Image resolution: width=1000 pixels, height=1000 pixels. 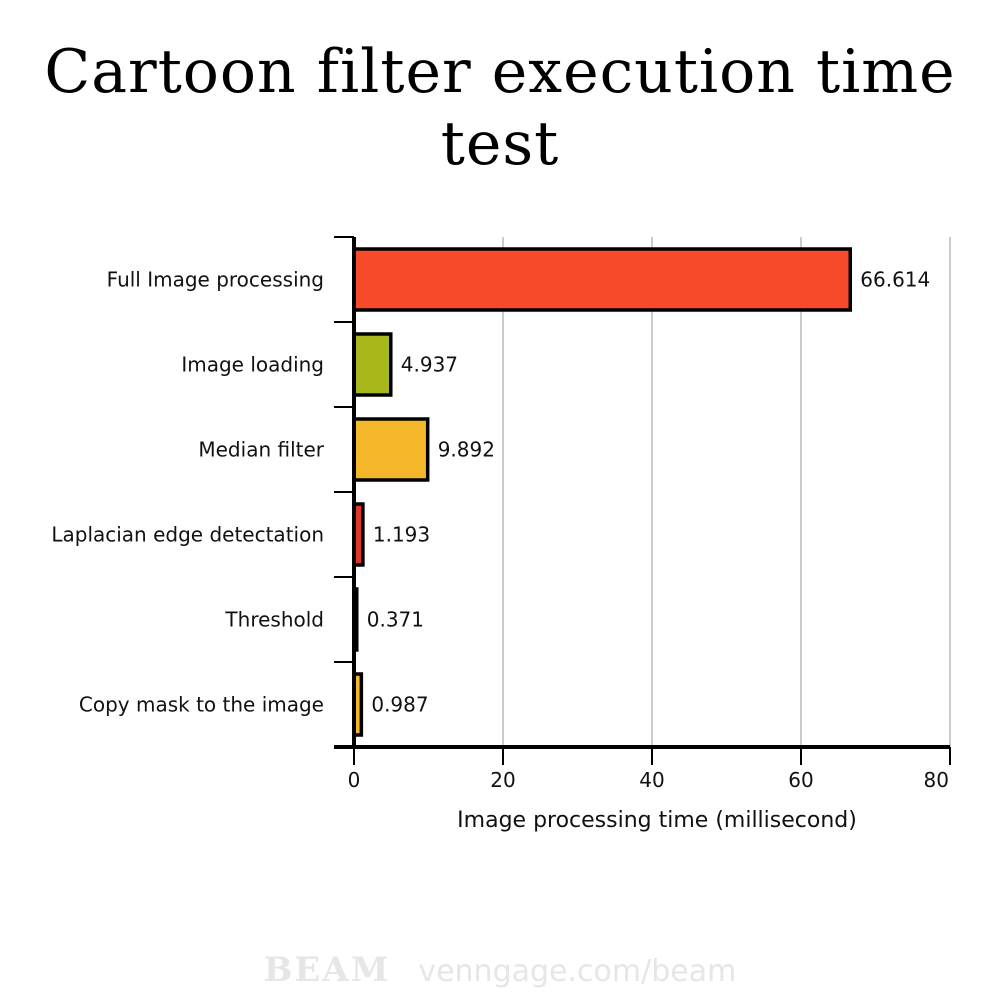 What do you see at coordinates (327, 970) in the screenshot?
I see `brand-logo: BEAM` at bounding box center [327, 970].